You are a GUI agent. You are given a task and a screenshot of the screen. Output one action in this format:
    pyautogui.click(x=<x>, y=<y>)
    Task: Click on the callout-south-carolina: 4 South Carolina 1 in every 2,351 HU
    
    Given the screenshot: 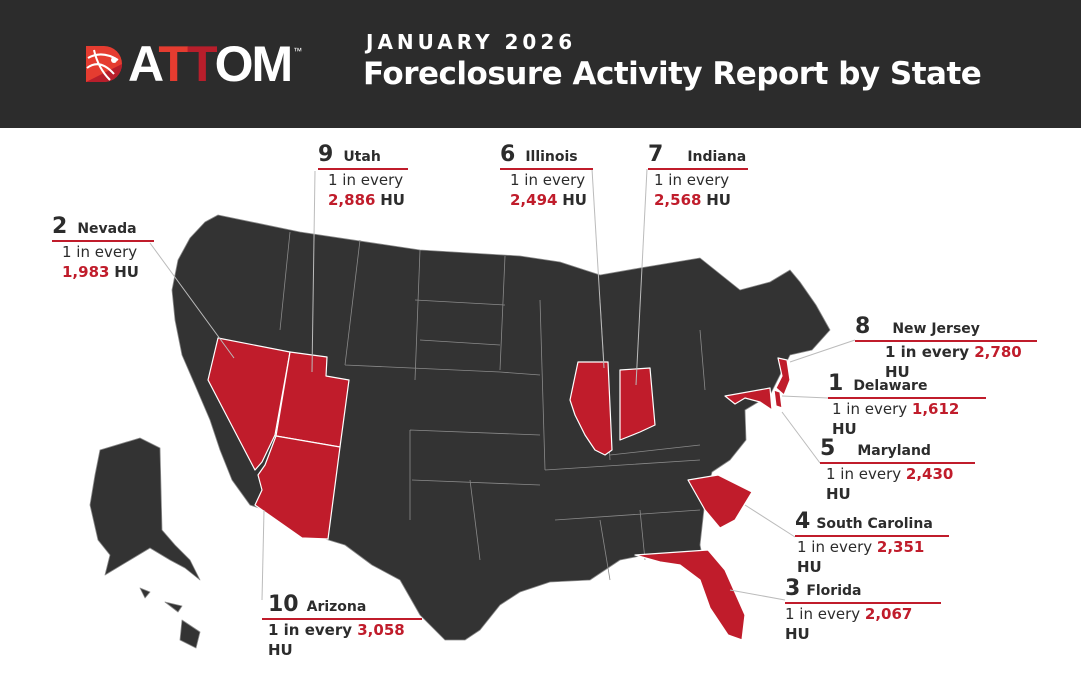 What is the action you would take?
    pyautogui.click(x=872, y=544)
    